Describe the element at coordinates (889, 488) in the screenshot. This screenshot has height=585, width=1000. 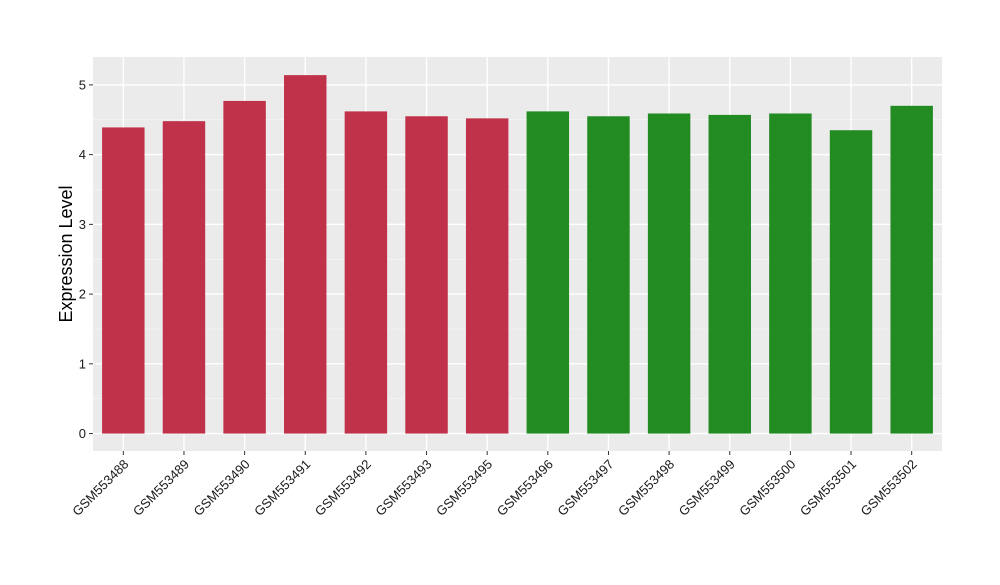
I see `x-tick-label: GSM553502` at that location.